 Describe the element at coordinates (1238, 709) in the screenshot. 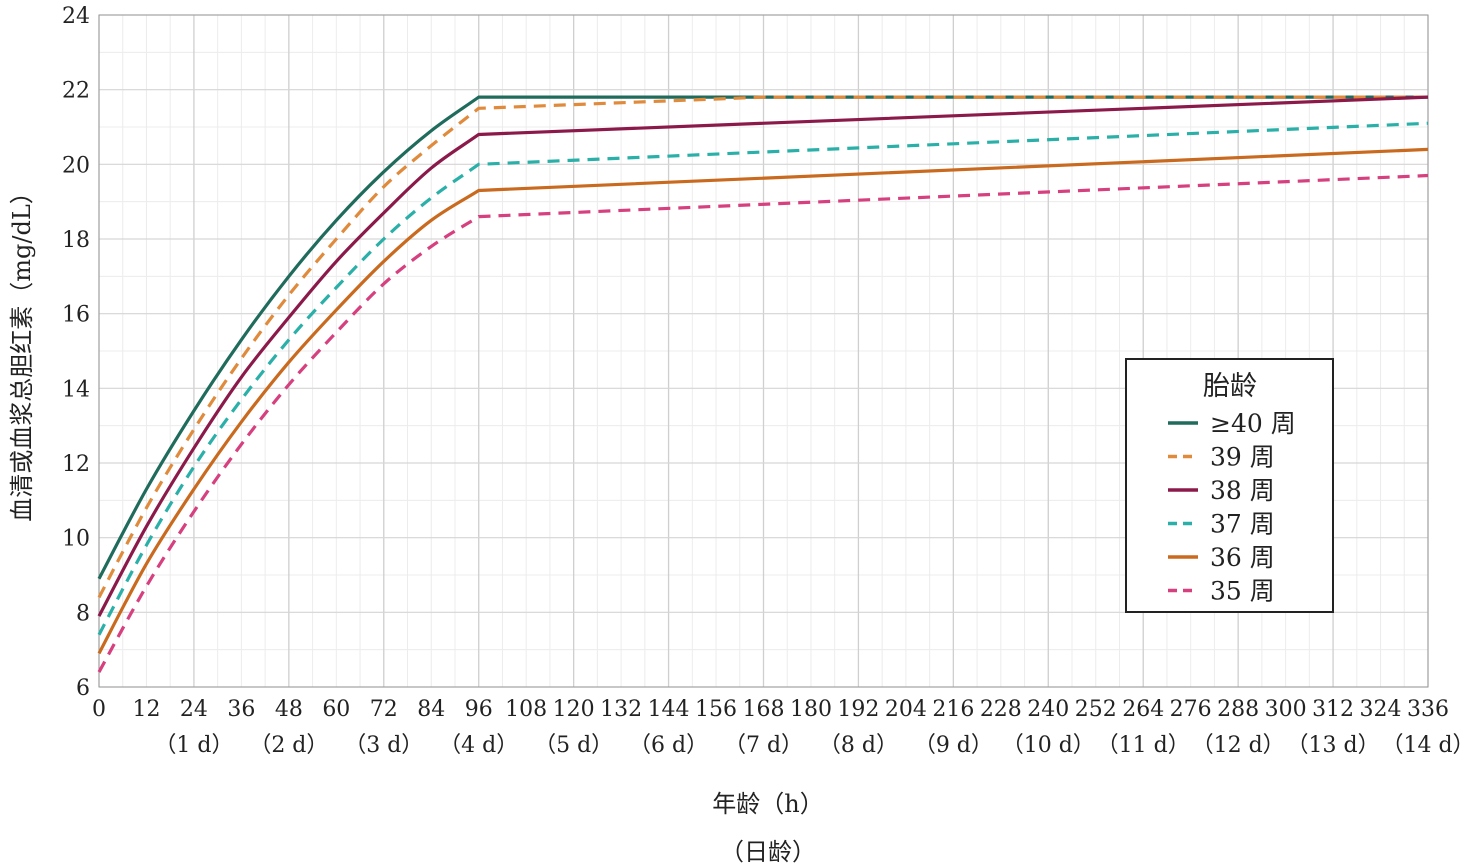

I see `x-tick-label: 288` at that location.